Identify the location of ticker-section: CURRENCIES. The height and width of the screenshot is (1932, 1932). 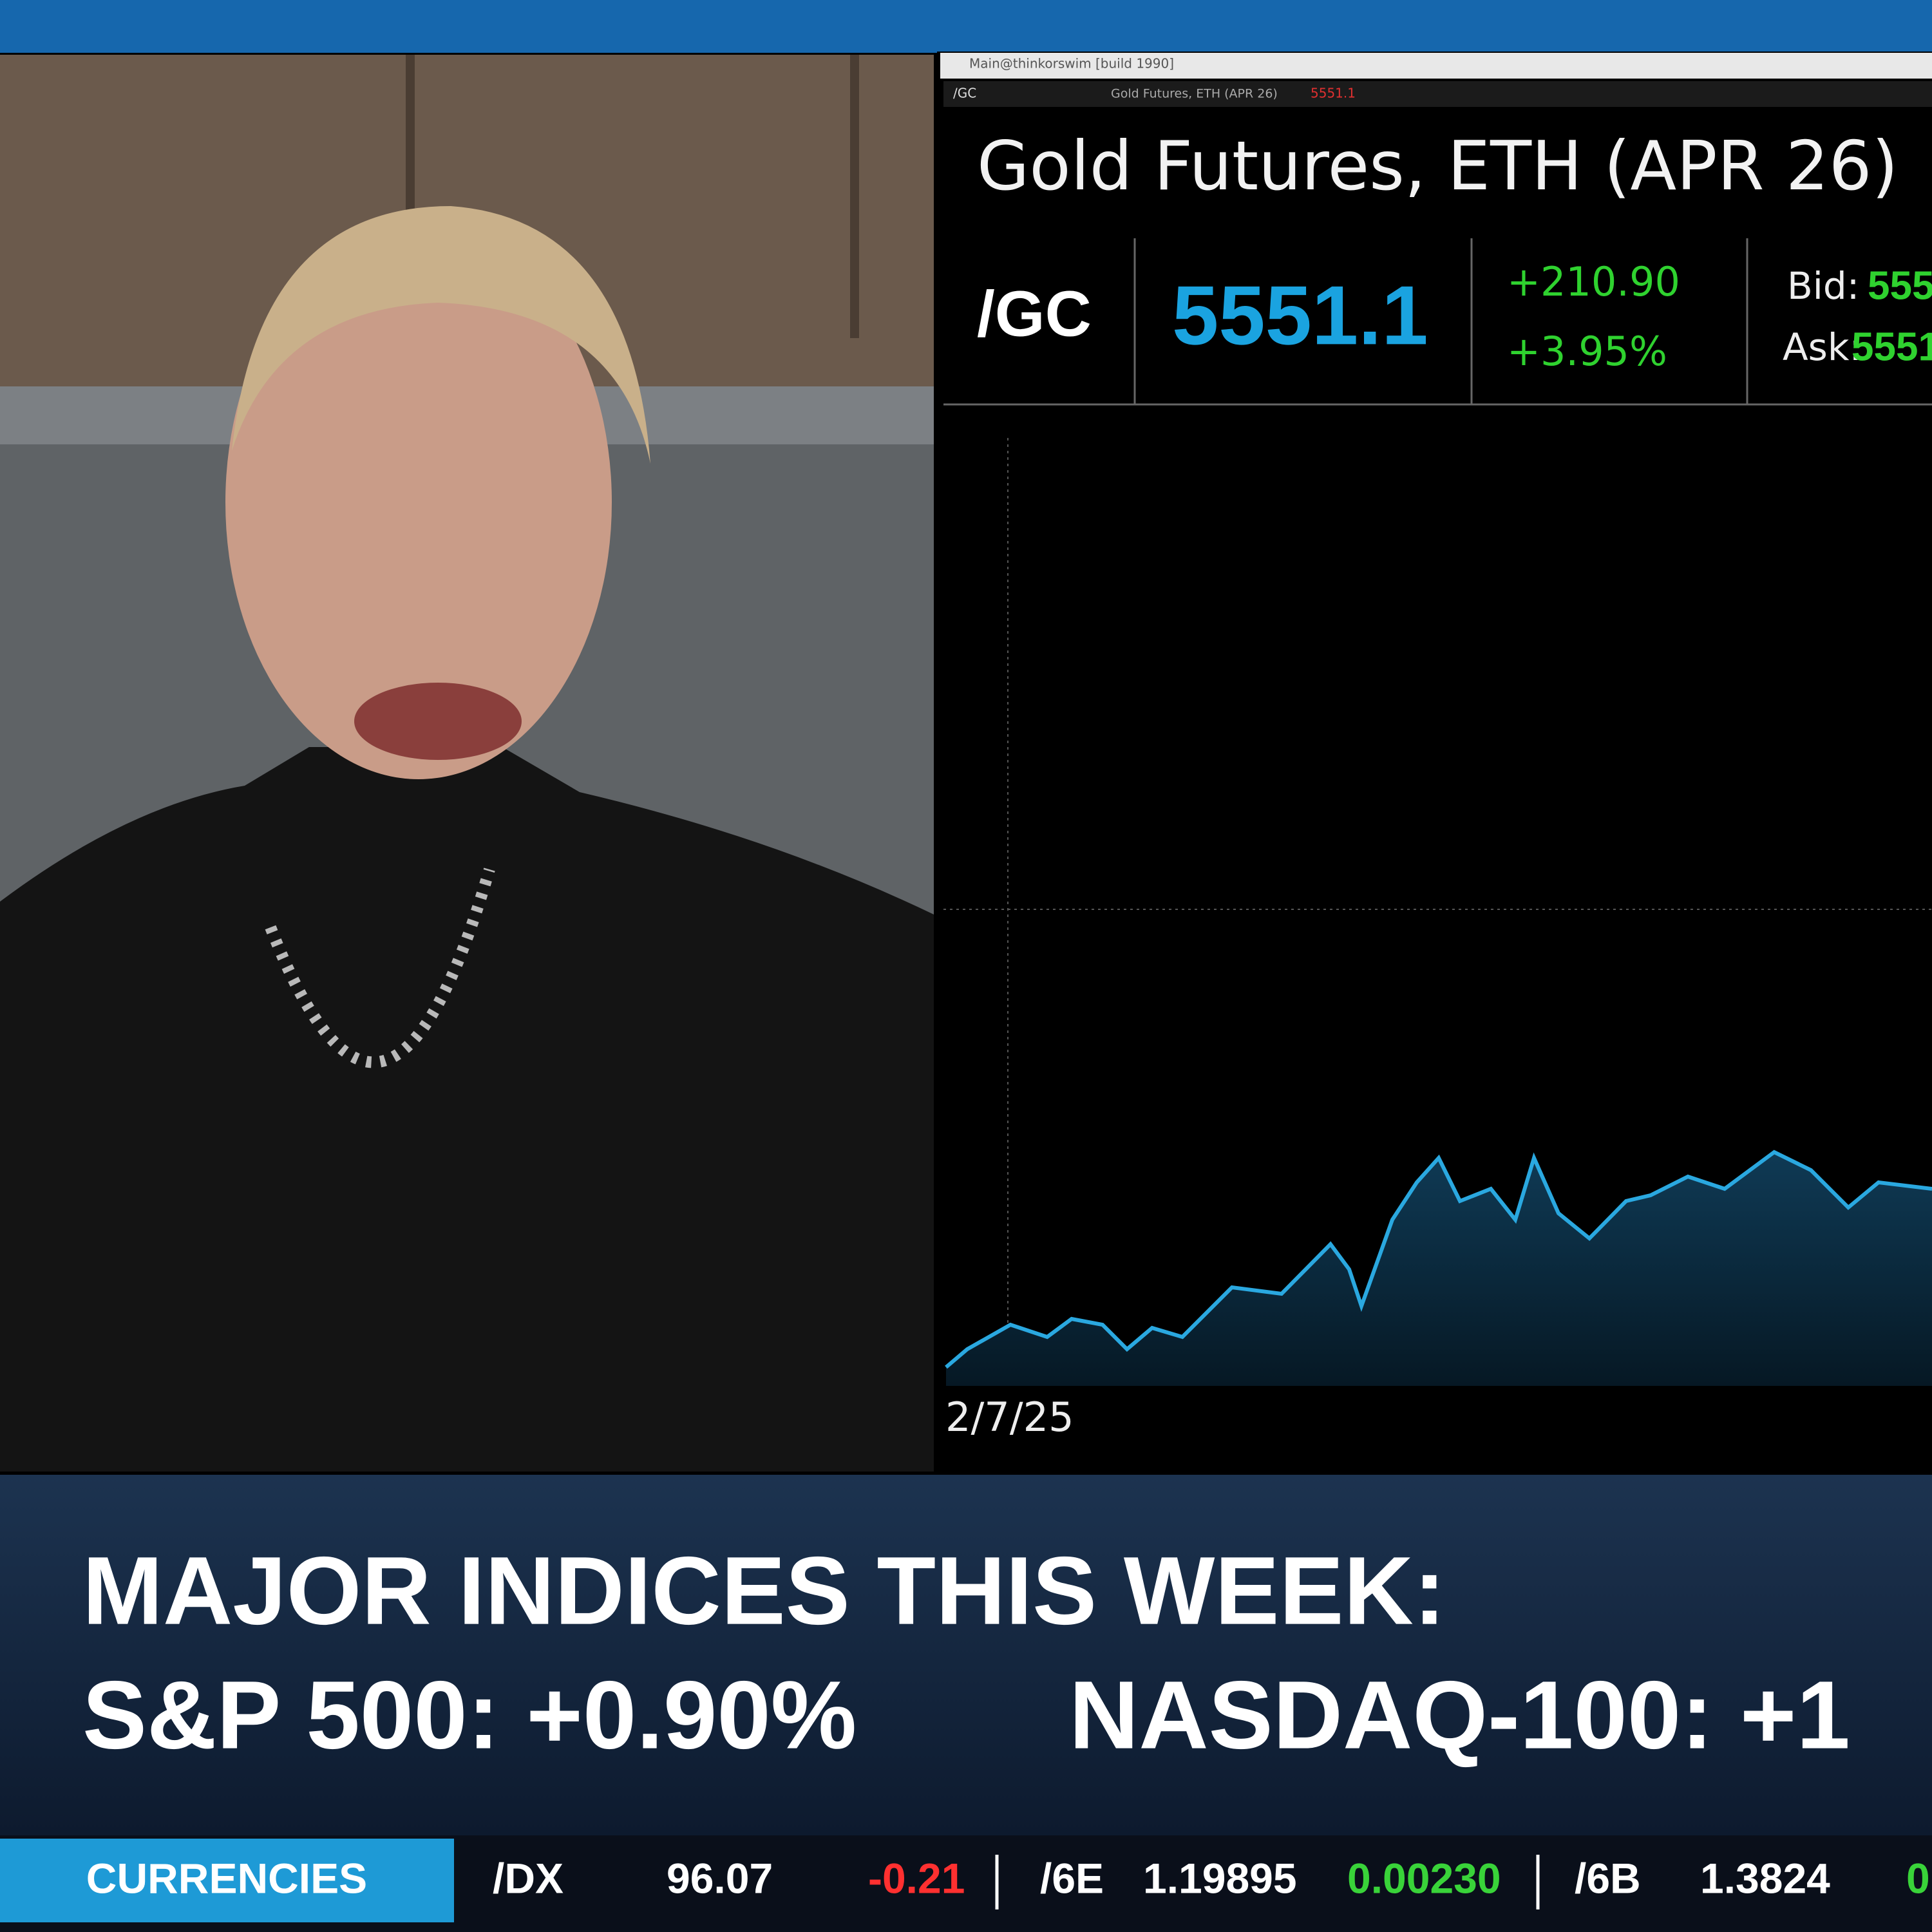
(226, 1878).